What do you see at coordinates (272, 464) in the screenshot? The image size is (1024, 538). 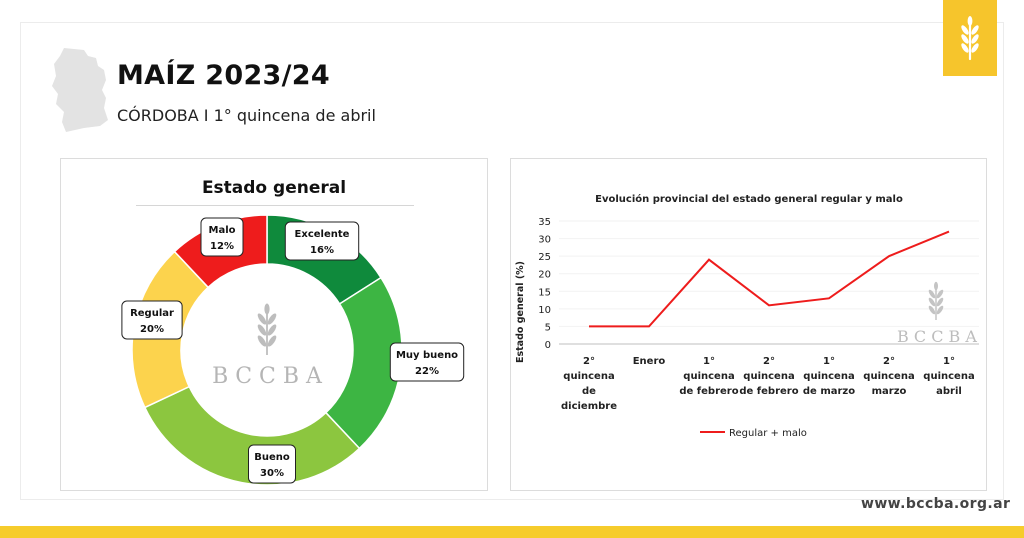 I see `data-label-bueno: Bueno 30%` at bounding box center [272, 464].